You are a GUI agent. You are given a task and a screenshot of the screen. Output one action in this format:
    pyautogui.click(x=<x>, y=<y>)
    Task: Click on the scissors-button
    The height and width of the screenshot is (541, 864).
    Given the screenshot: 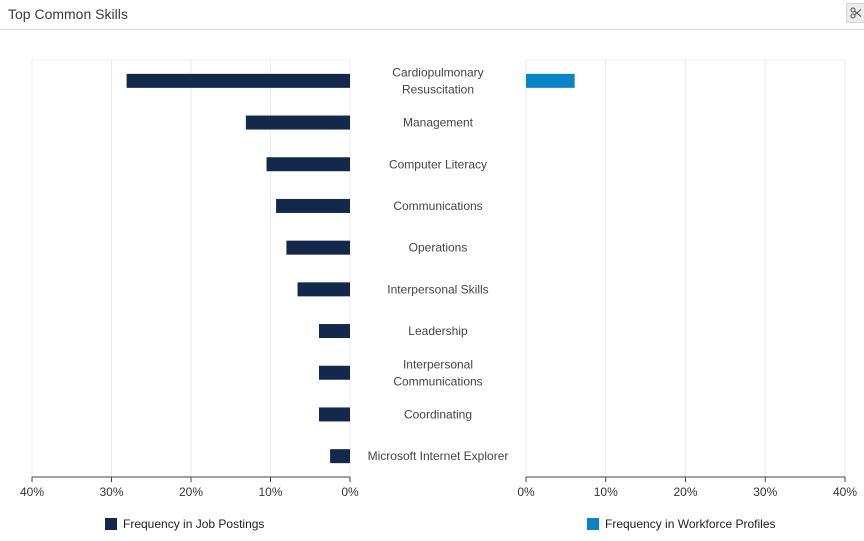 What is the action you would take?
    pyautogui.click(x=855, y=13)
    